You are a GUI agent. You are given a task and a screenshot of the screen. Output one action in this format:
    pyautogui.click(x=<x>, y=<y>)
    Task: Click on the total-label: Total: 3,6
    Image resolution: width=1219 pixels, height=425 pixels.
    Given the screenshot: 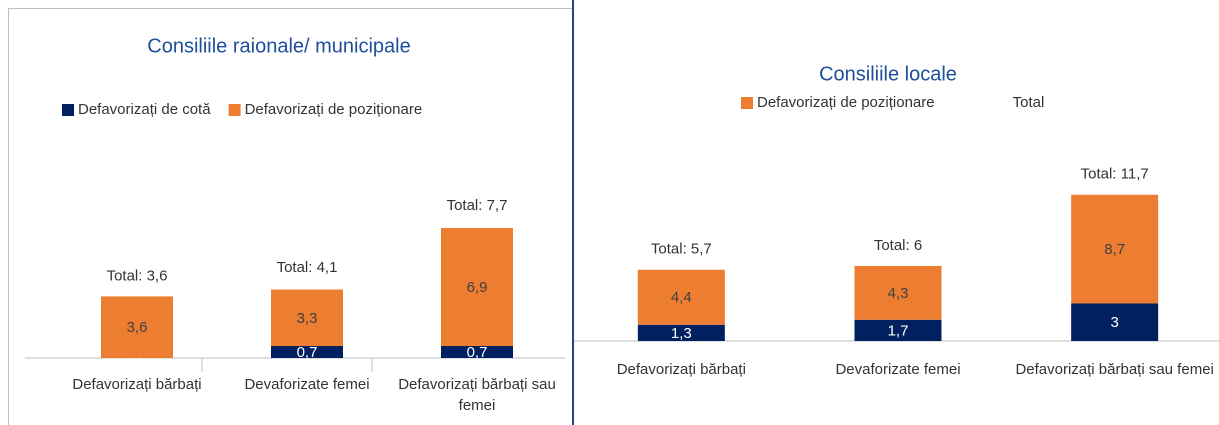 What is the action you would take?
    pyautogui.click(x=137, y=275)
    